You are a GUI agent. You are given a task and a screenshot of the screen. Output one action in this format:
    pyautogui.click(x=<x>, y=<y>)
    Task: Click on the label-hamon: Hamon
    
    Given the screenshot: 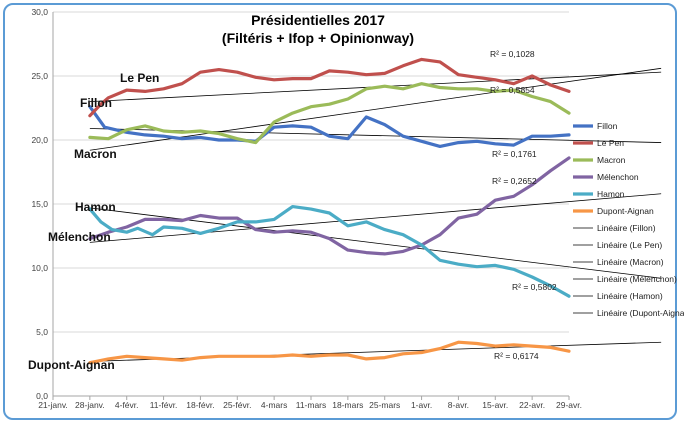 What is the action you would take?
    pyautogui.click(x=95, y=207)
    